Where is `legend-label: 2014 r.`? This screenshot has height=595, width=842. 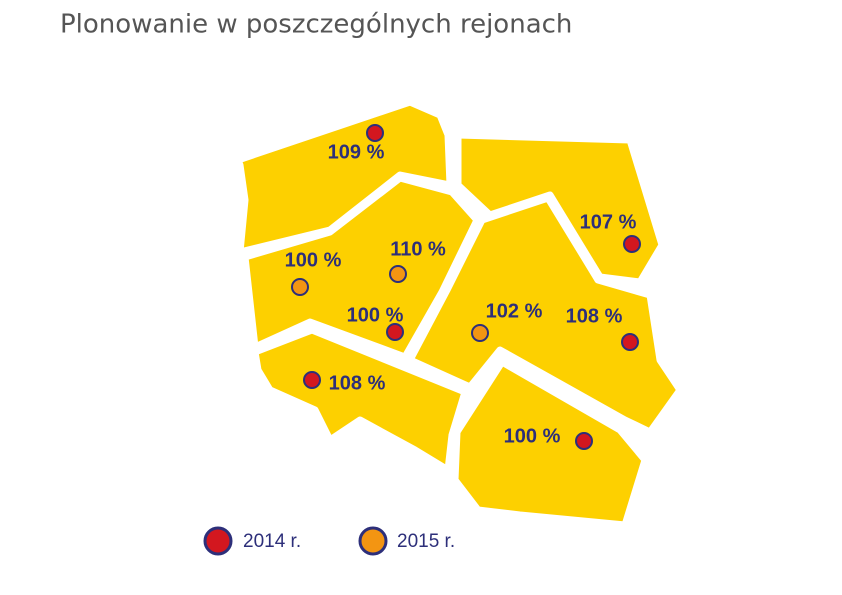
legend-label: 2014 r. is located at coordinates (272, 541).